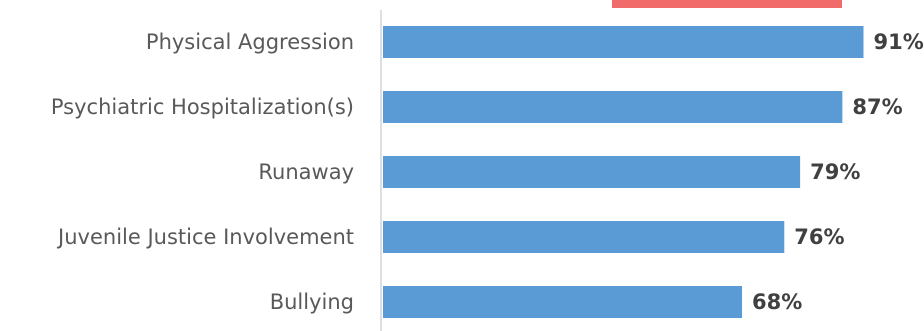  I want to click on value-label: 68%, so click(777, 302).